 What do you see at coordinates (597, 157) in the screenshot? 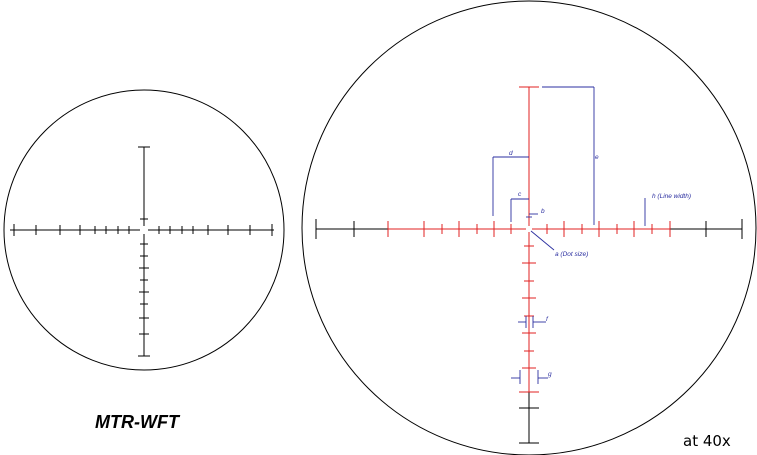
I see `label-e: e` at bounding box center [597, 157].